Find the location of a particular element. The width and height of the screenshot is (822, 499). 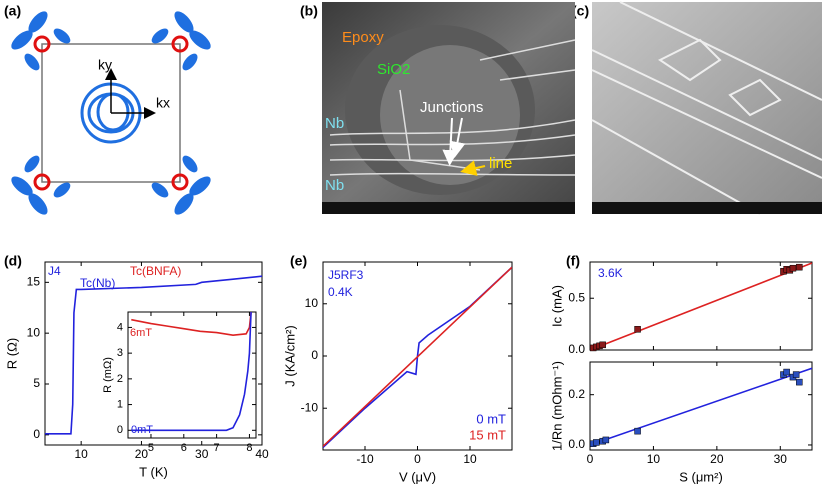

x-tick-label: 5 is located at coordinates (151, 448).